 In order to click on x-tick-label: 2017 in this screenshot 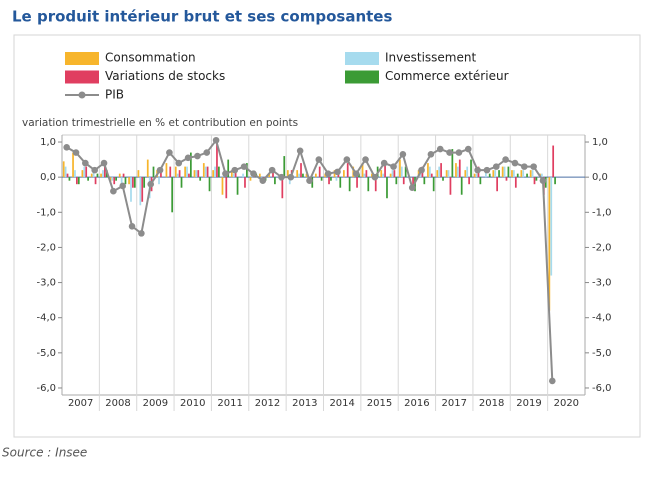, I will do `click(454, 403)`.